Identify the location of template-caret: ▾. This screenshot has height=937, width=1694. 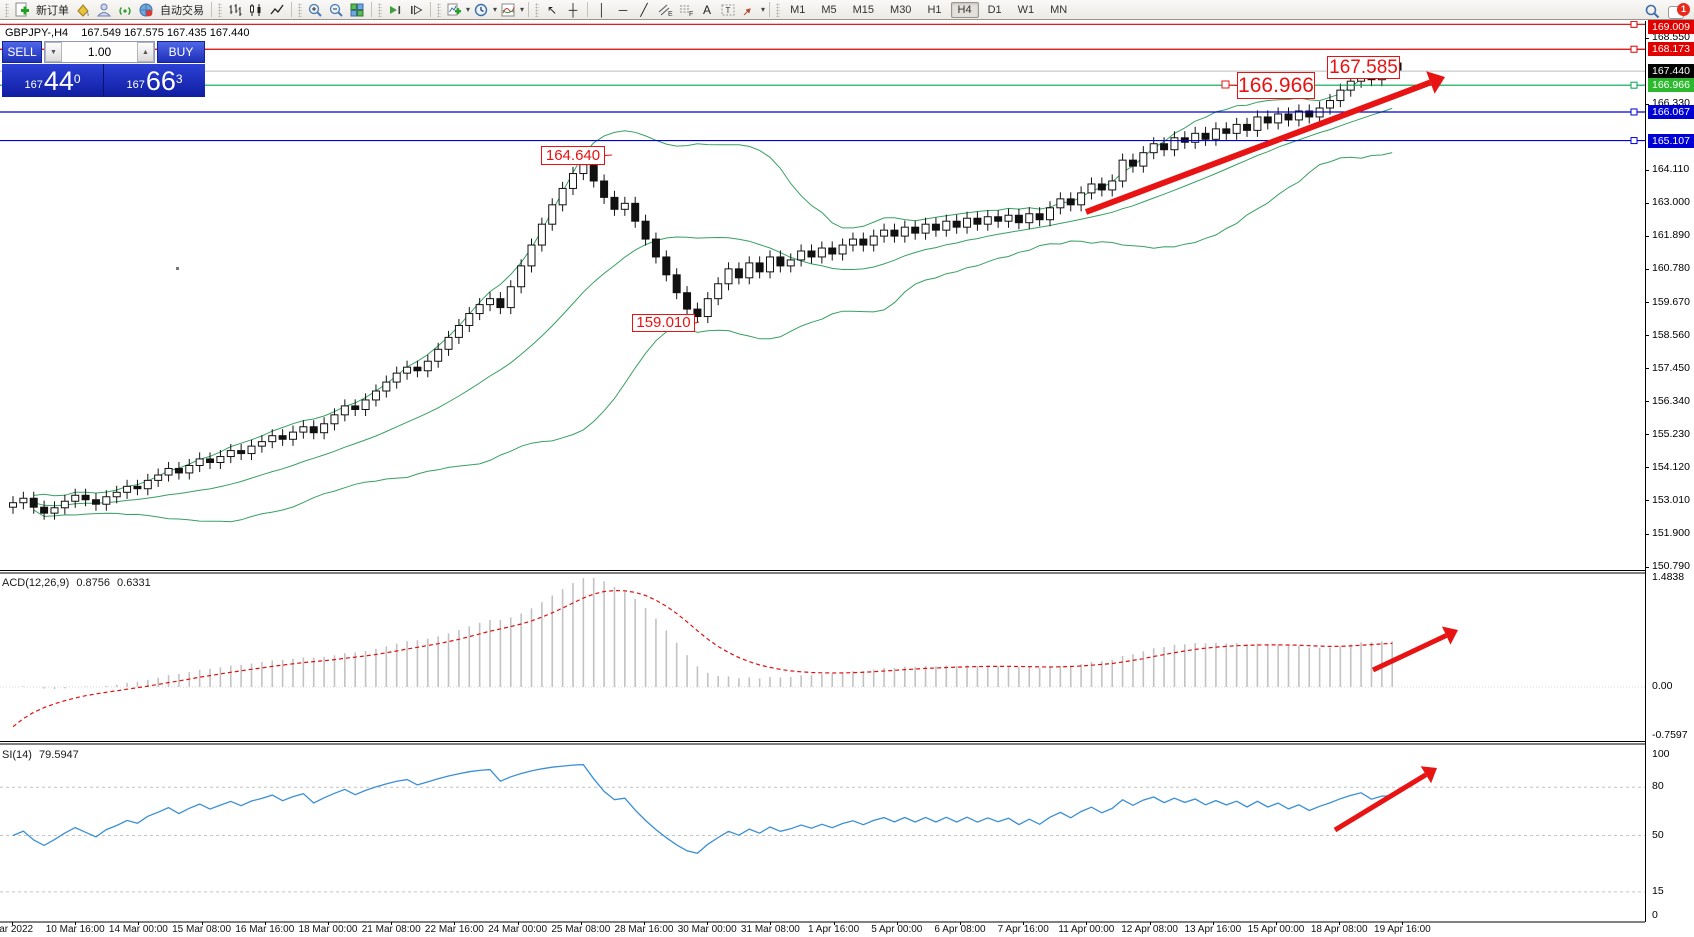
(522, 9).